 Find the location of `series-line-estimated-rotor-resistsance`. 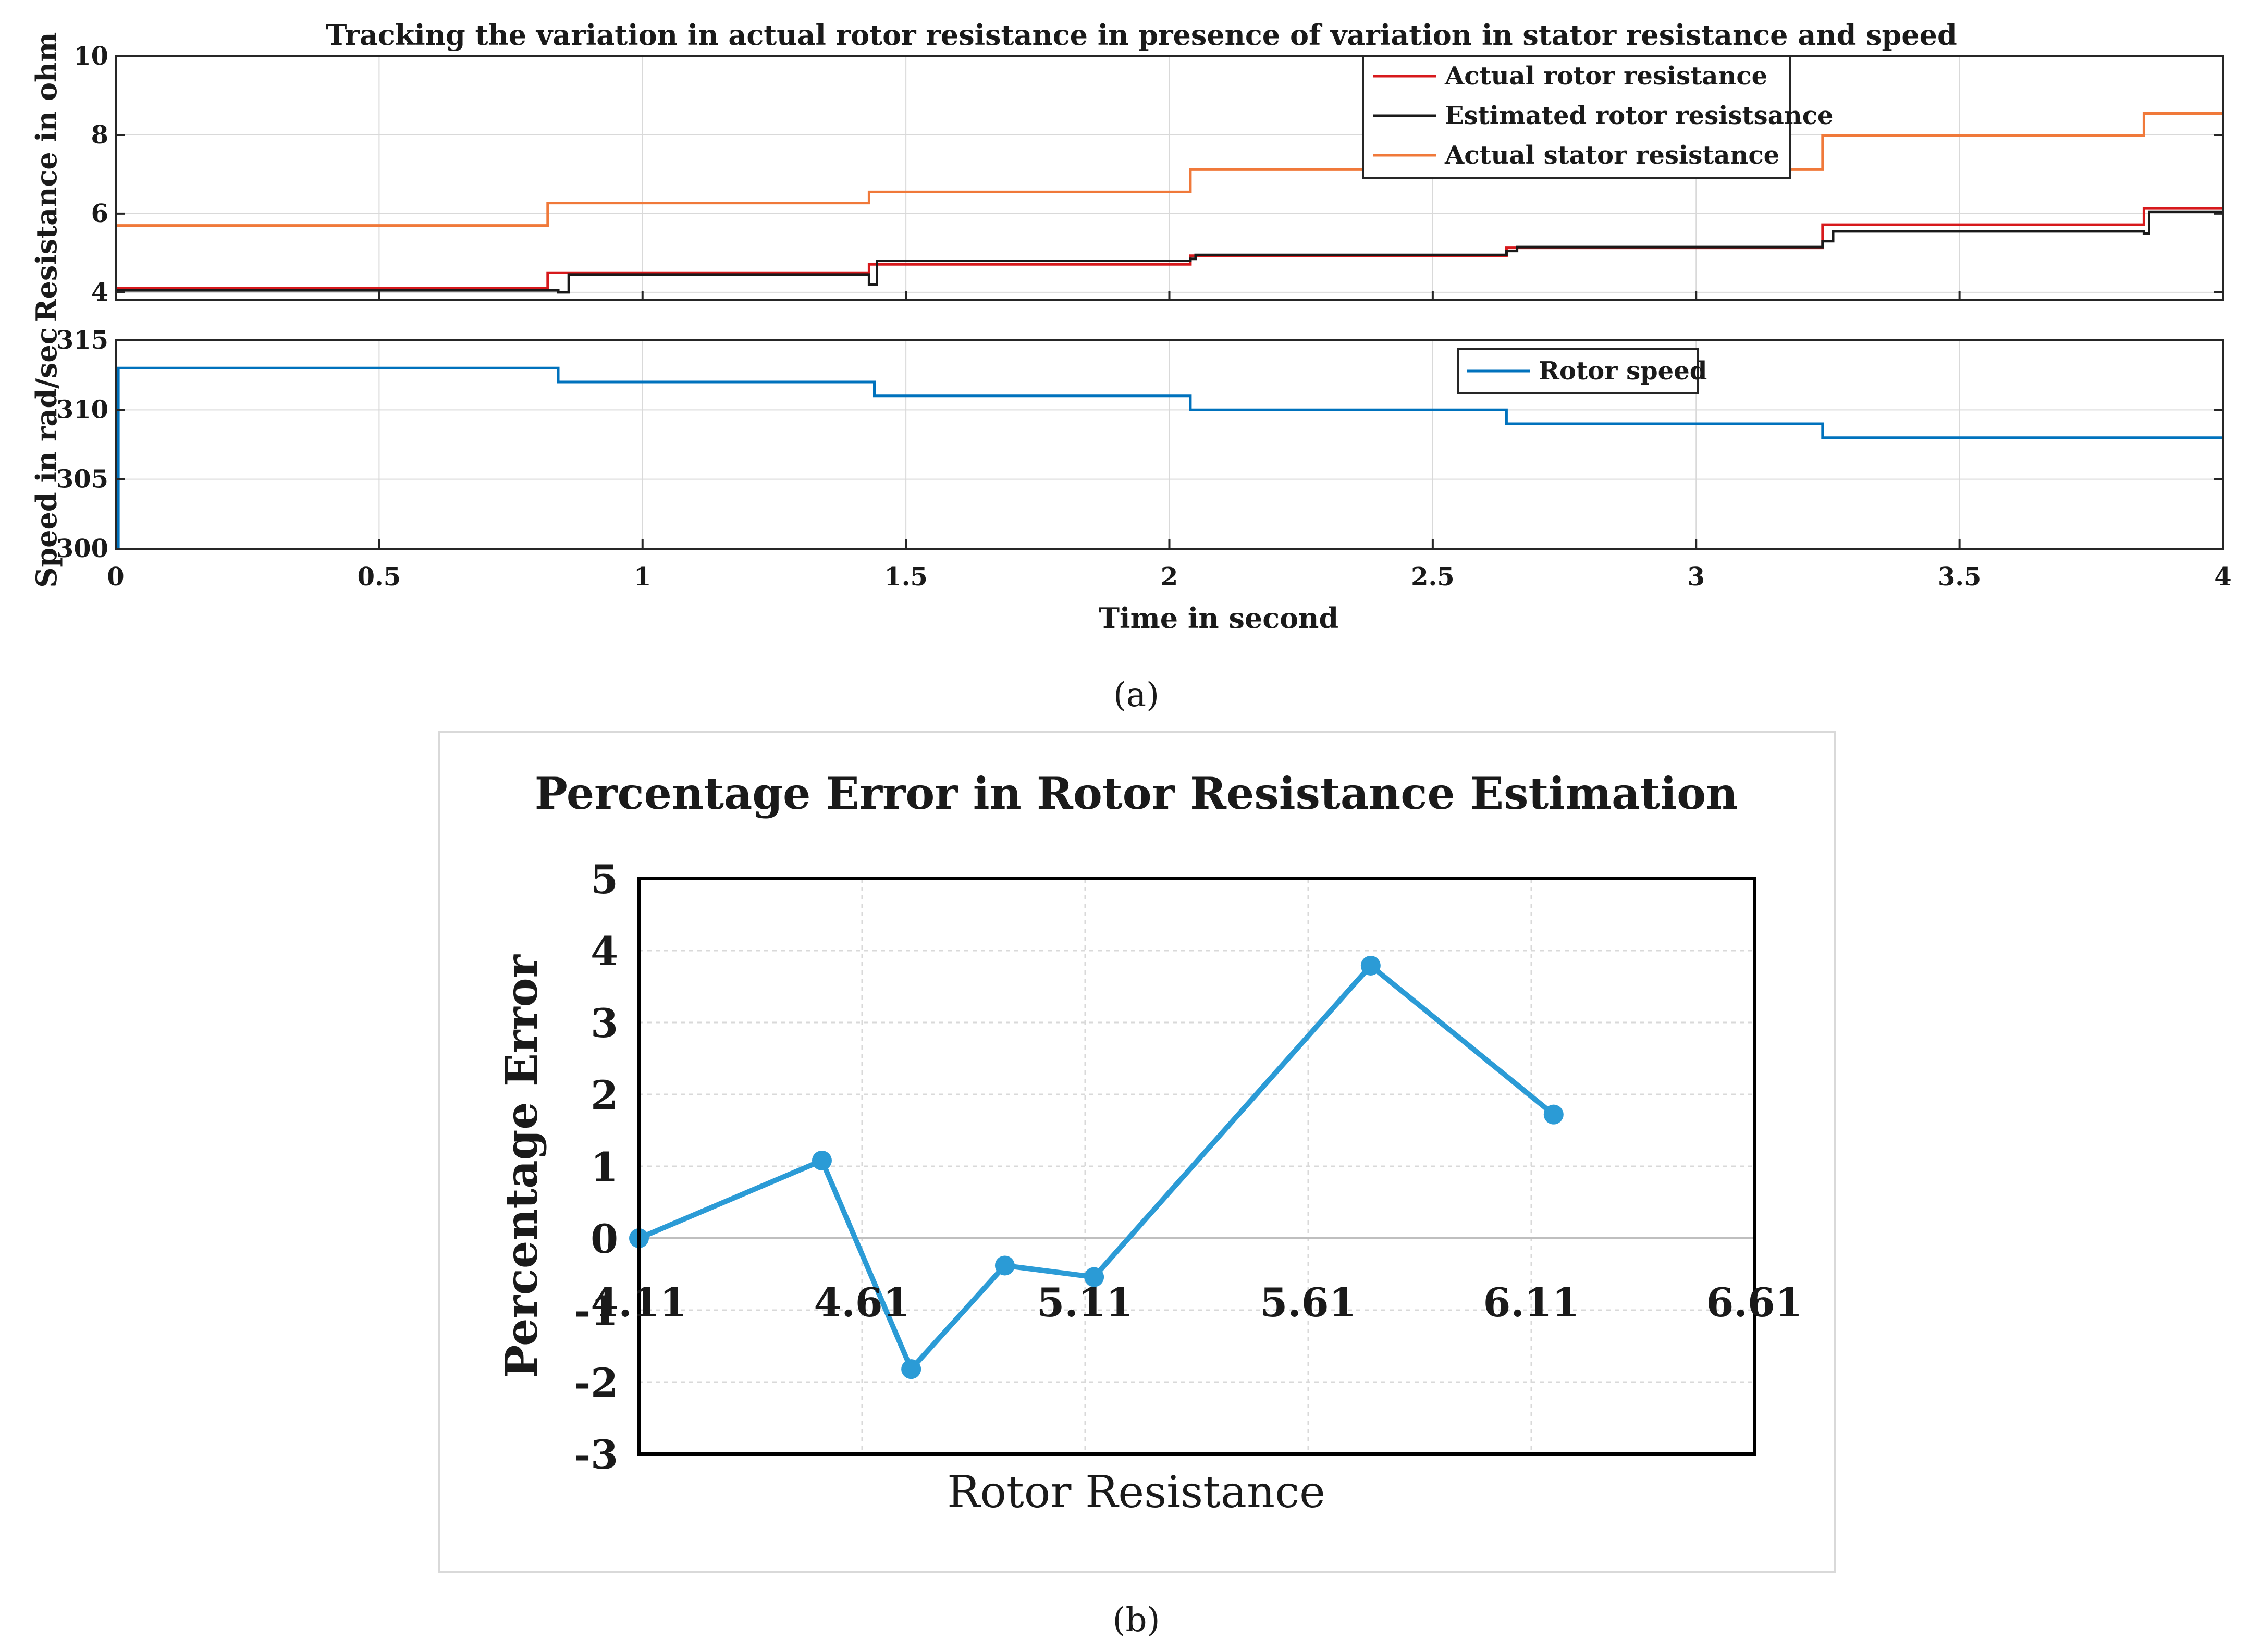

series-line-estimated-rotor-resistsance is located at coordinates (1169, 252).